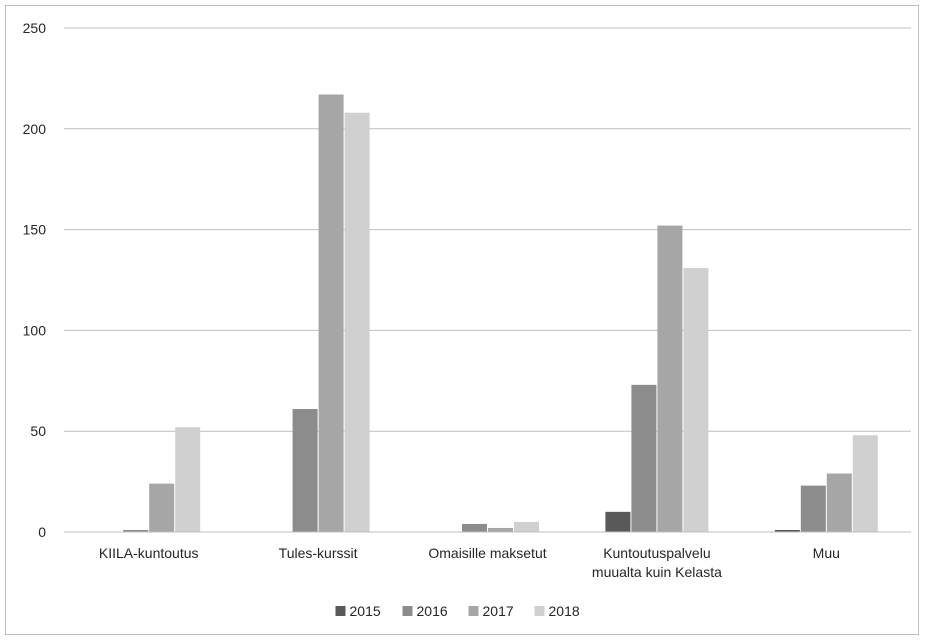 This screenshot has width=926, height=641. I want to click on x-tick-label: KIILA-kuntoutus, so click(149, 553).